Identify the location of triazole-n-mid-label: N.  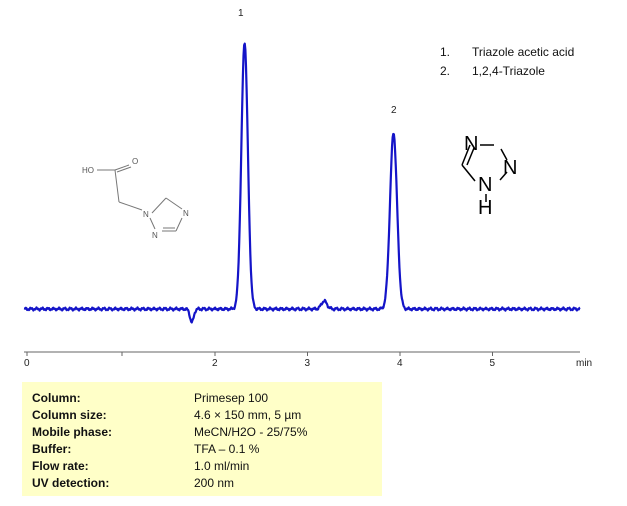
(485, 185).